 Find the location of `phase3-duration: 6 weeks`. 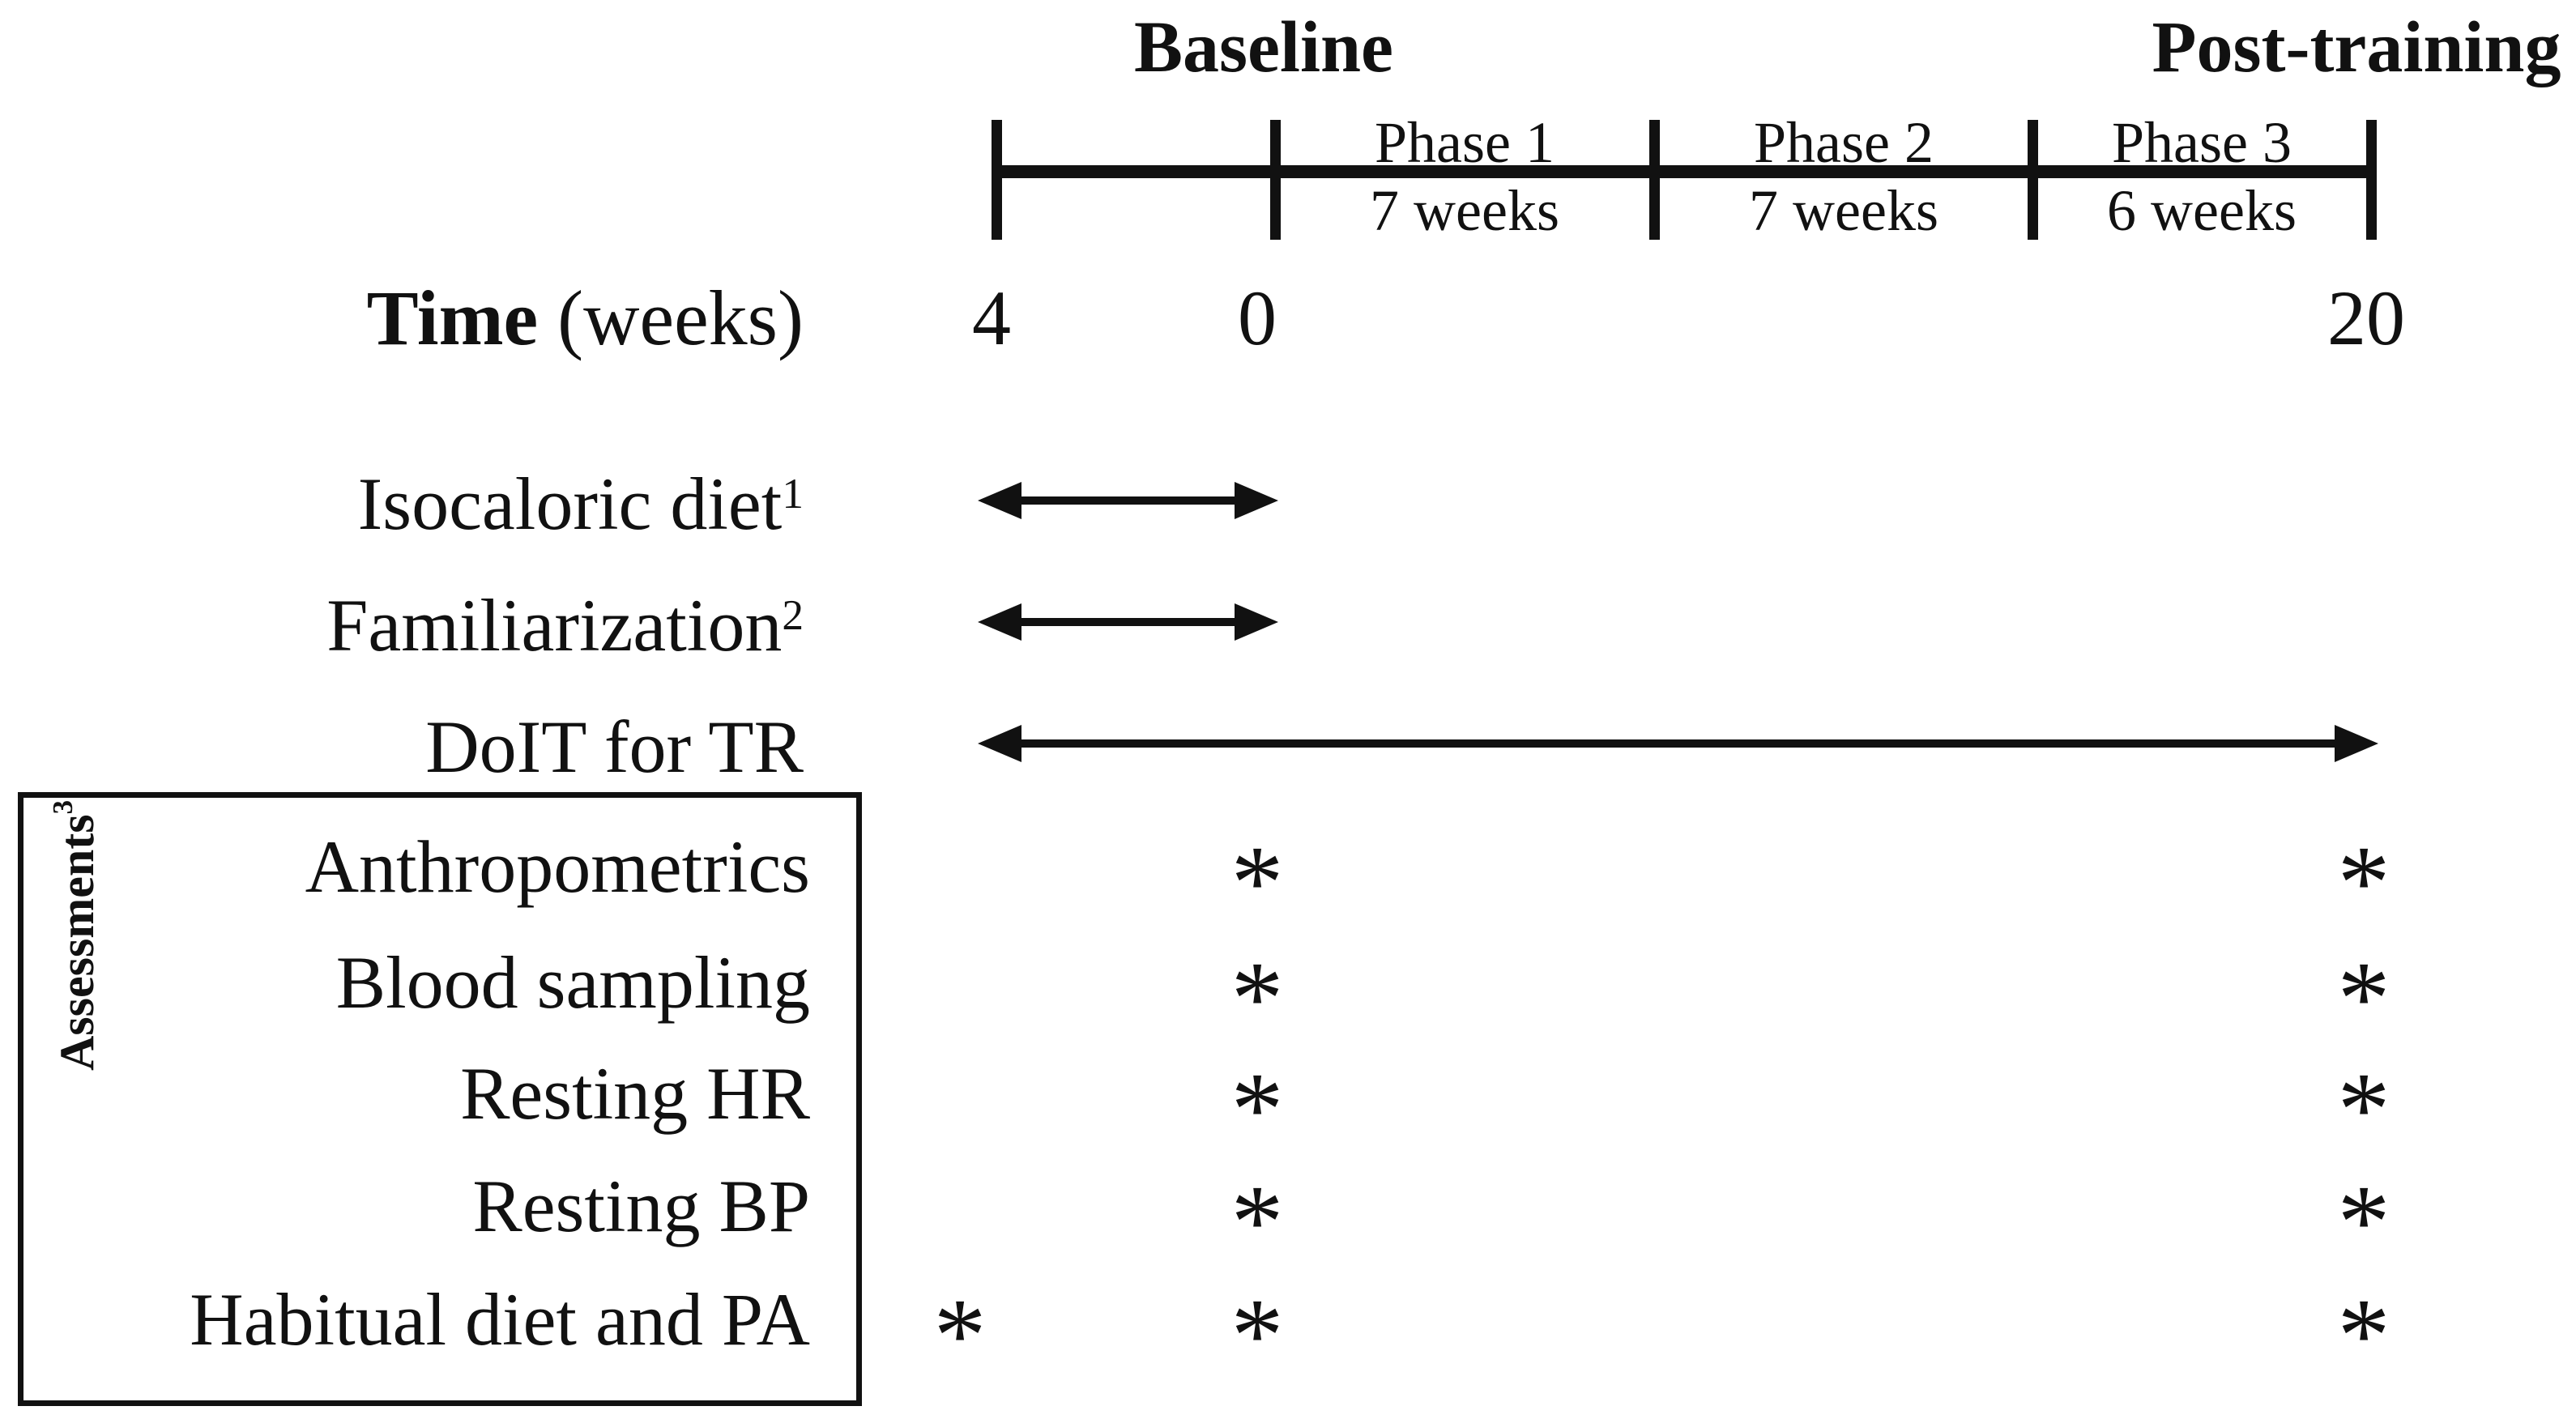

phase3-duration: 6 weeks is located at coordinates (2202, 210).